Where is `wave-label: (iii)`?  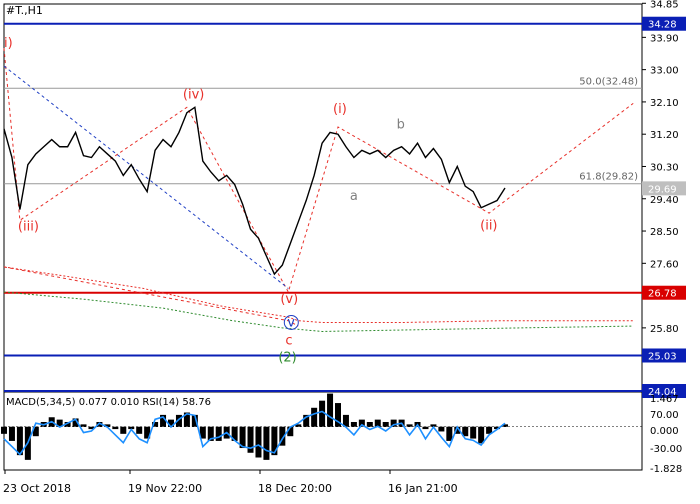 wave-label: (iii) is located at coordinates (28, 226).